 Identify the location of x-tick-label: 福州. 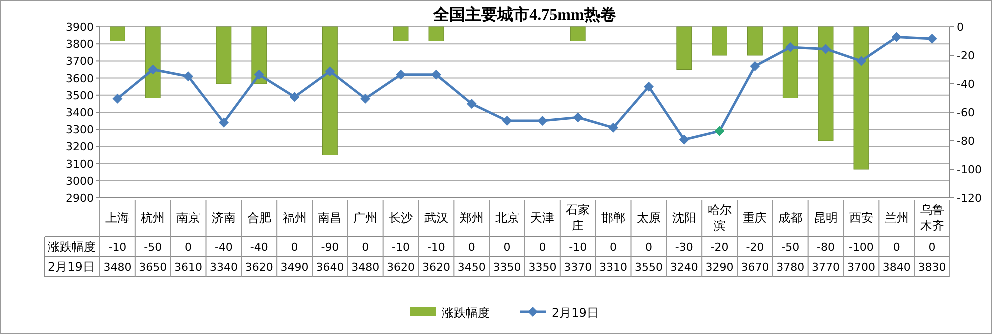
(294, 218).